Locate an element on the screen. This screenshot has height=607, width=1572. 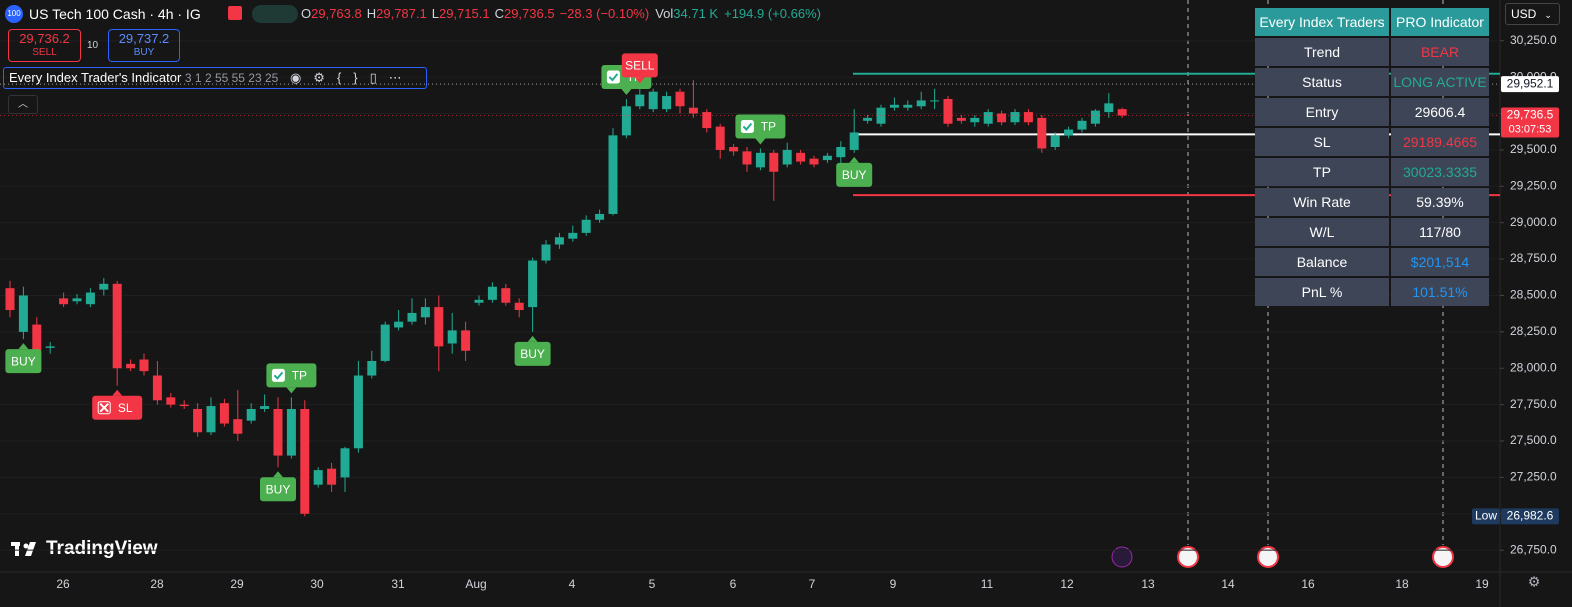
table-header: Every Index Traders is located at coordinates (1322, 22).